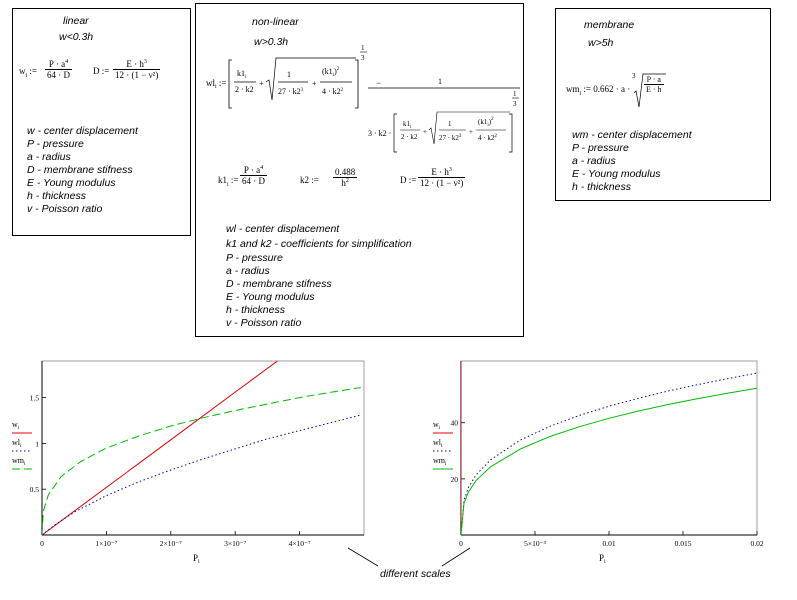 The height and width of the screenshot is (600, 797). Describe the element at coordinates (300, 543) in the screenshot. I see `x-tick-label: 4×10⁻⁷` at that location.